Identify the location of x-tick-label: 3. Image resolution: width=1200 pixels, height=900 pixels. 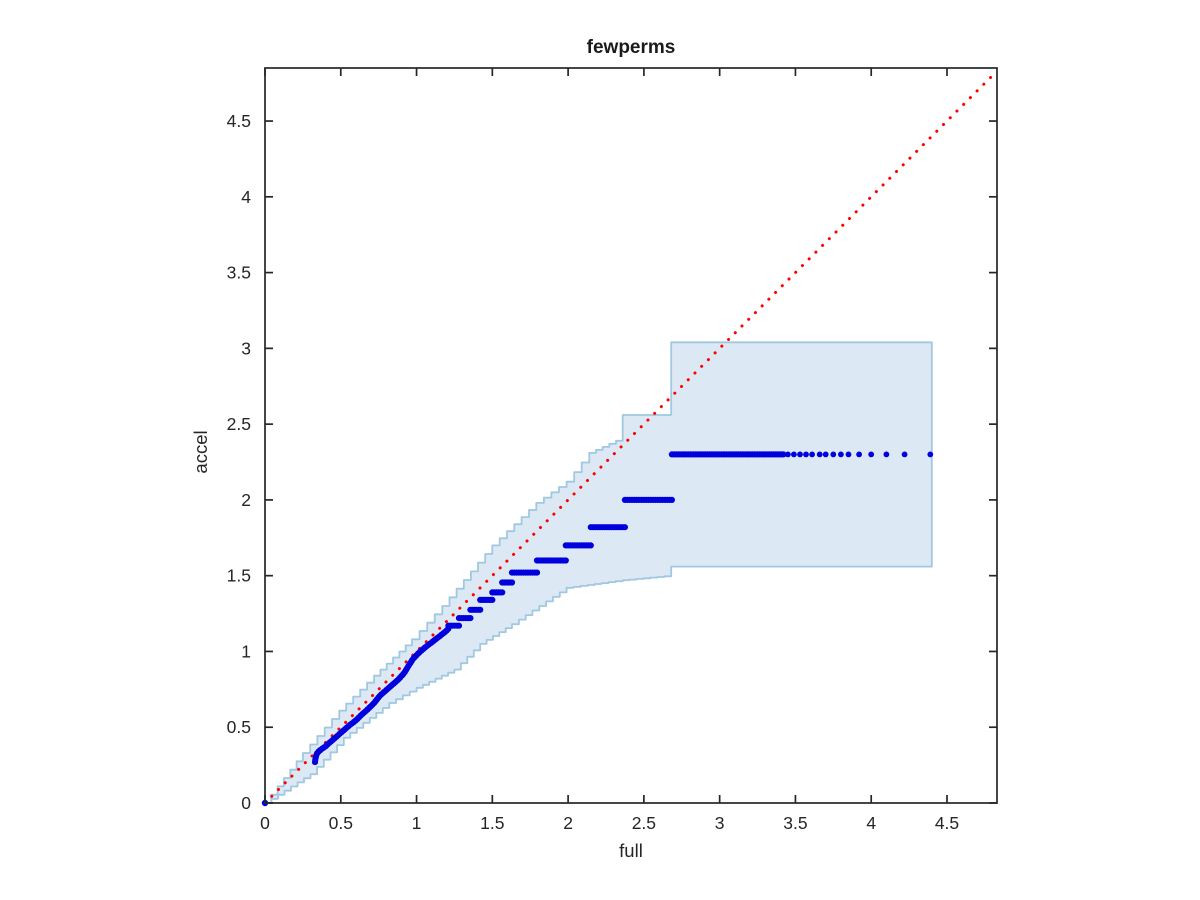
(720, 823).